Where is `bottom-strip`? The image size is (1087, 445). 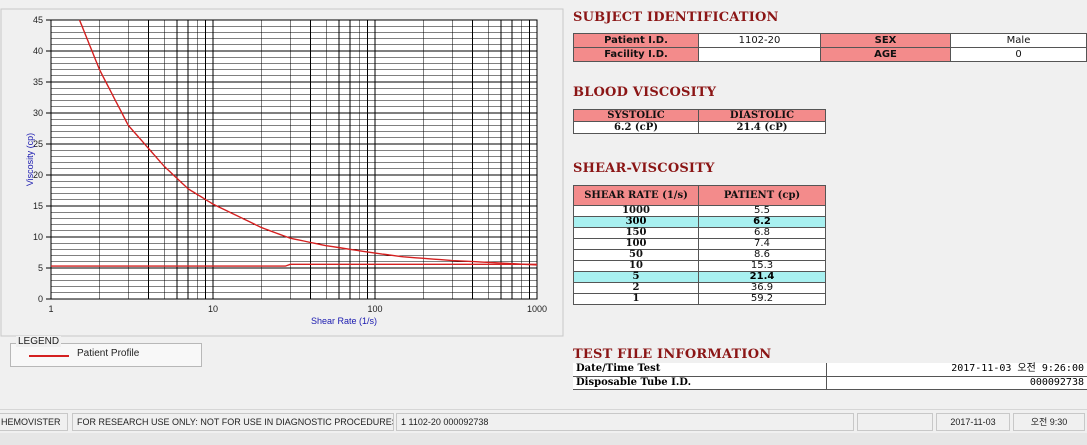
bottom-strip is located at coordinates (543, 439).